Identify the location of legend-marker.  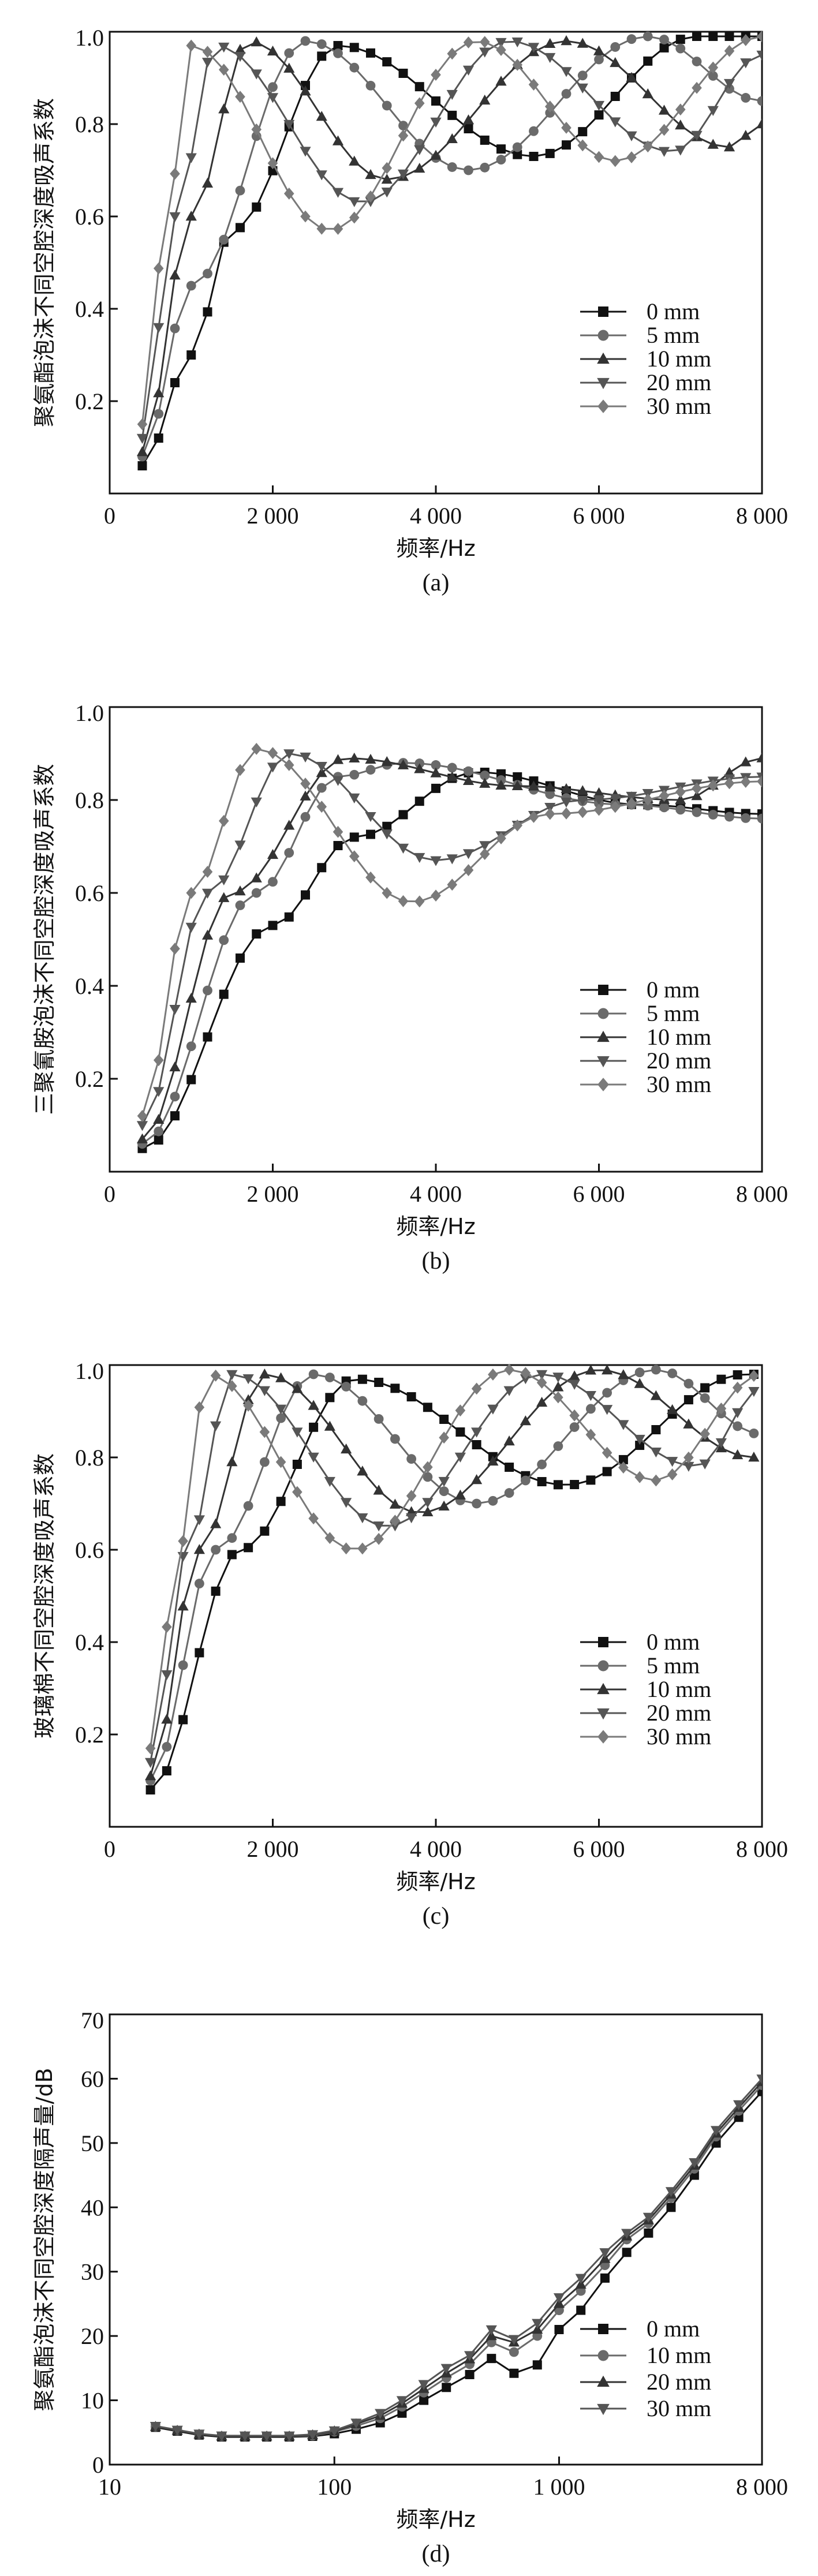
(603, 2409).